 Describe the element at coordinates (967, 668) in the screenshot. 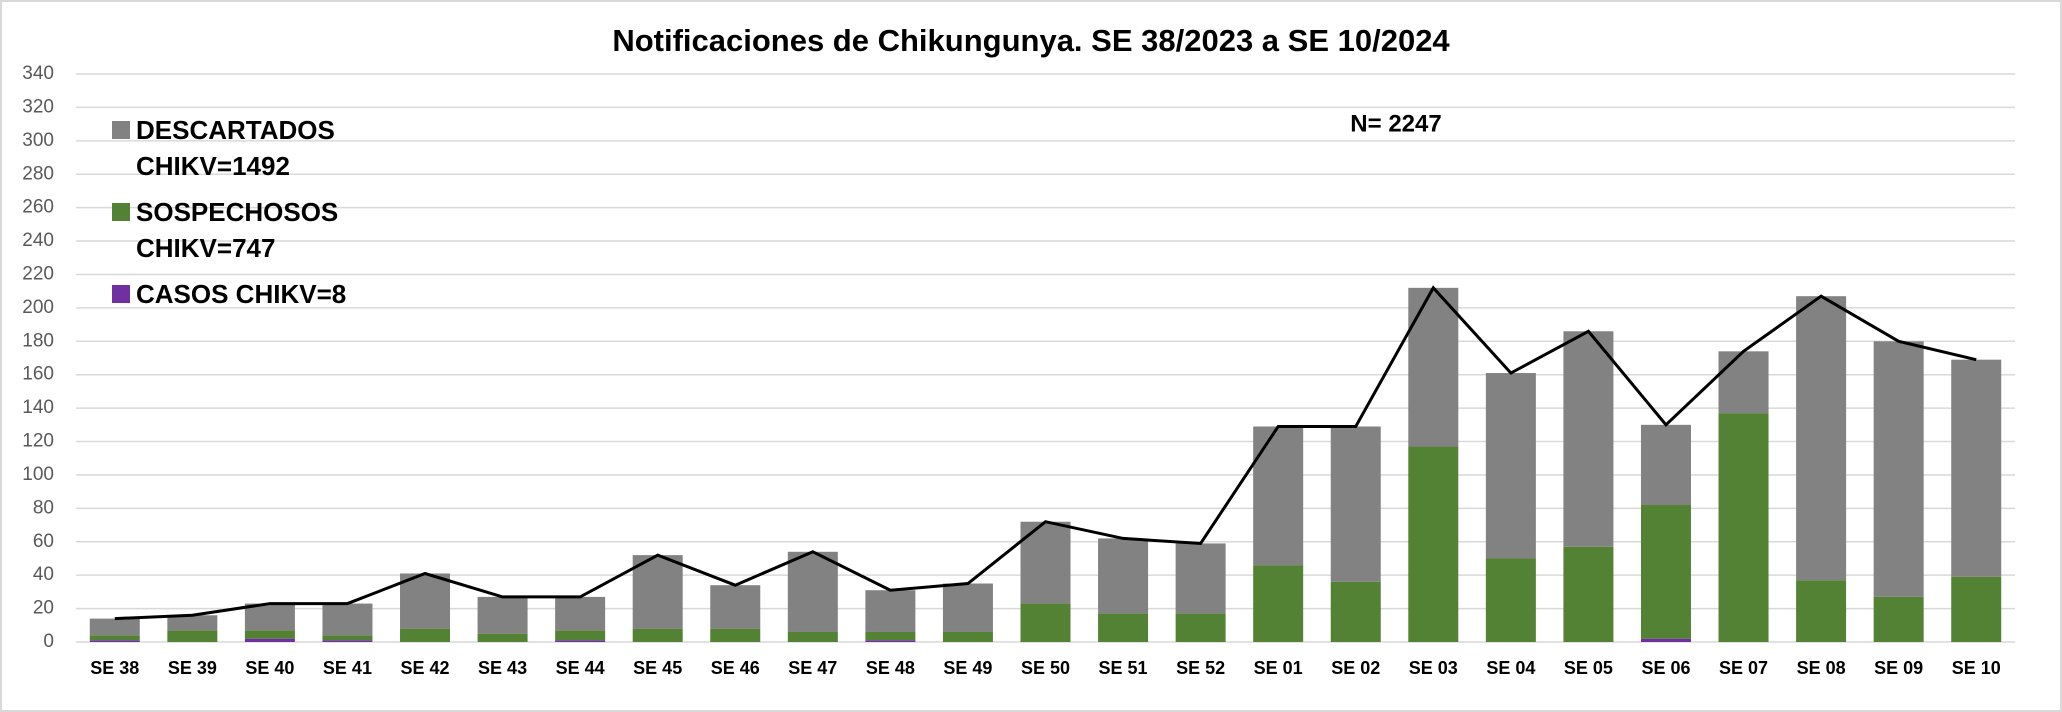

I see `x-tick-label: SE 49` at that location.